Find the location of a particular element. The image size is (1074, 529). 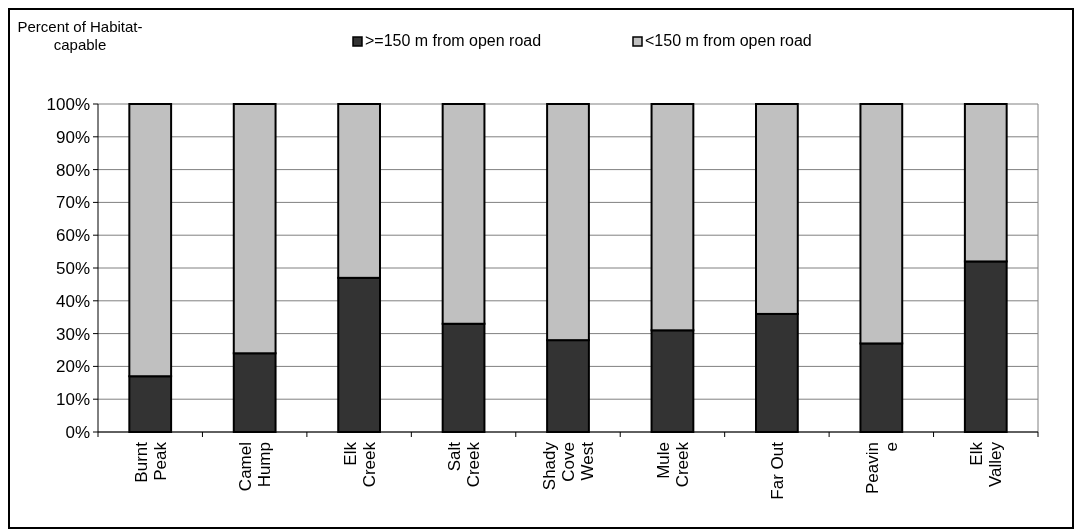

y-axis-title: Percent of Habitat-capable is located at coordinates (80, 35).